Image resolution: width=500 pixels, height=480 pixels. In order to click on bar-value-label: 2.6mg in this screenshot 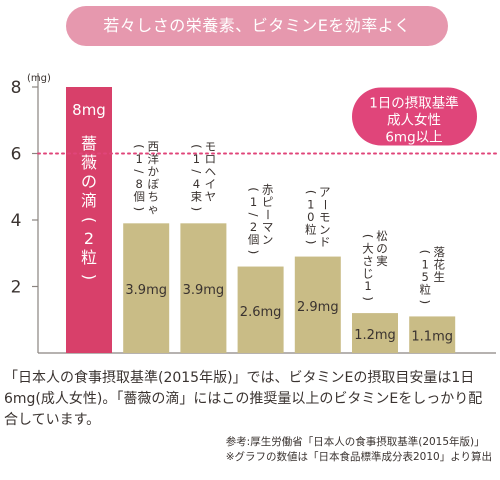, I will do `click(261, 312)`.